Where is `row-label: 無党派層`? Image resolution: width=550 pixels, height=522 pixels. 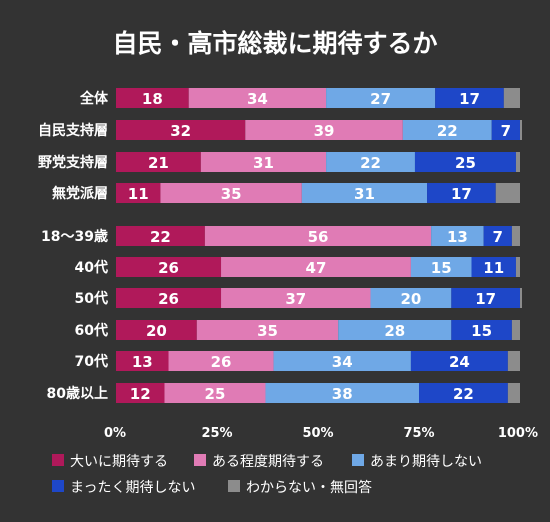
row-label: 無党派層 is located at coordinates (80, 193).